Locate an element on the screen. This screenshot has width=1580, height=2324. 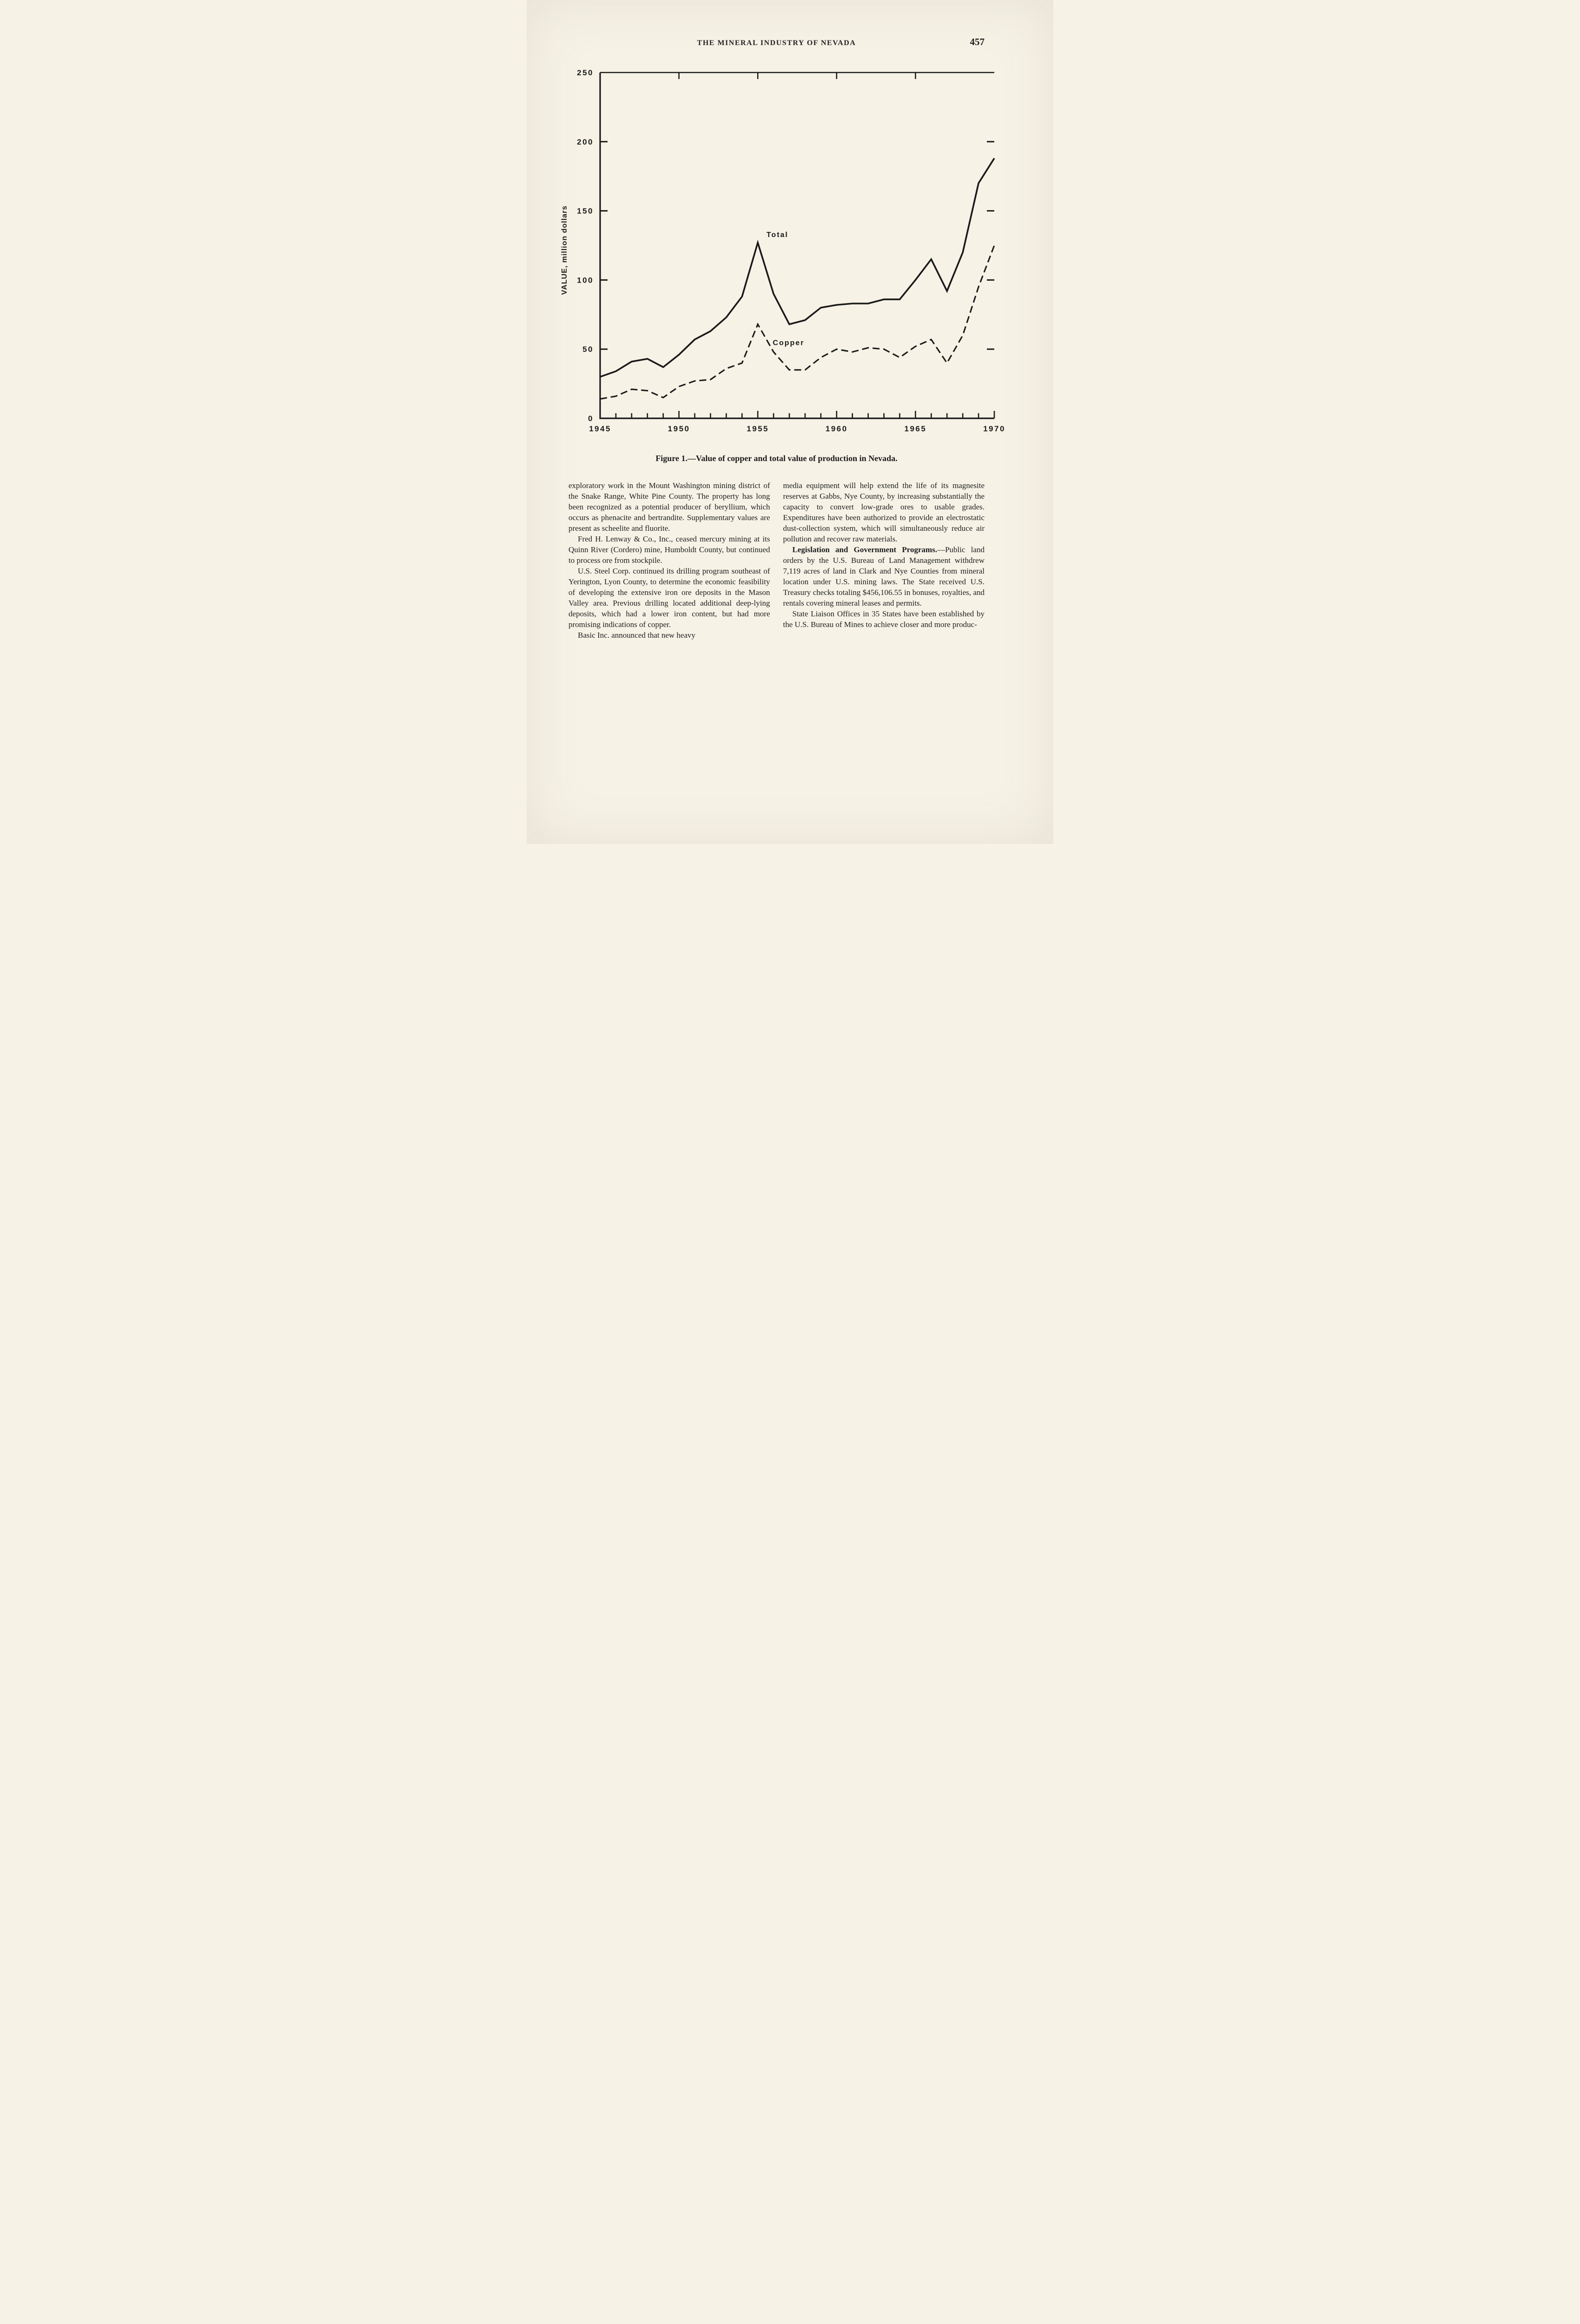
page-number: 457 is located at coordinates (977, 41).